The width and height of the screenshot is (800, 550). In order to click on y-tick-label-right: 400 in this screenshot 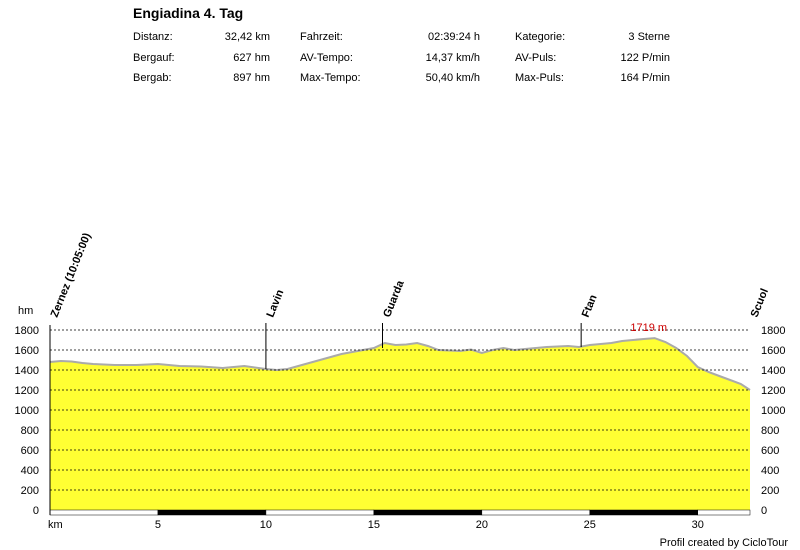, I will do `click(770, 471)`.